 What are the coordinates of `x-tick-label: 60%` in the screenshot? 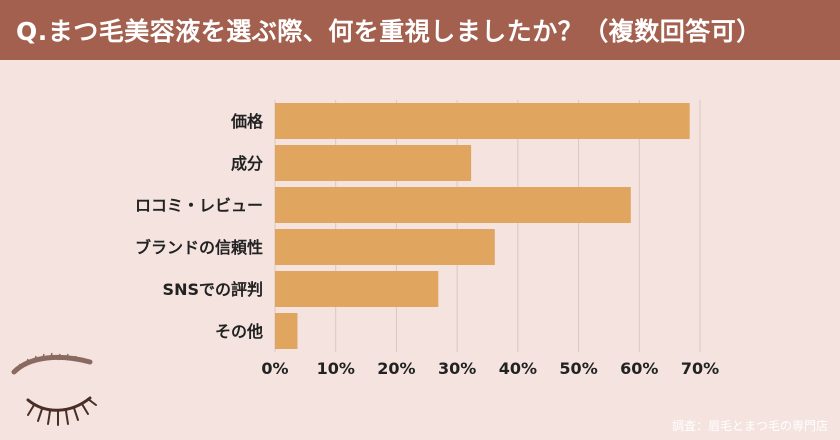 It's located at (639, 368).